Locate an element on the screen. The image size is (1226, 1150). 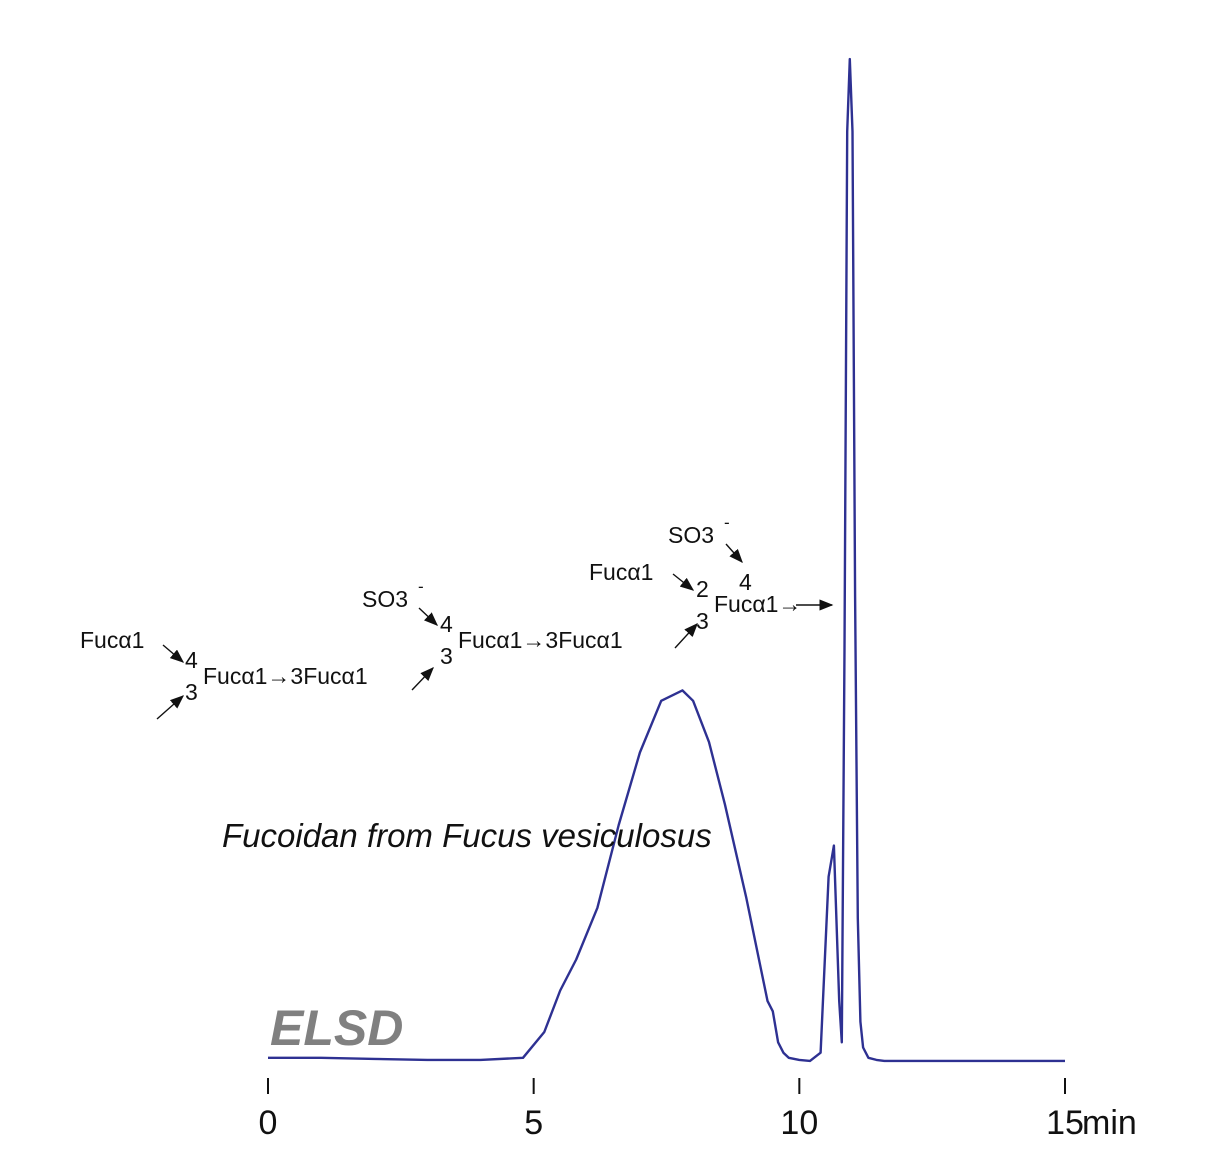
x-axis-unit-label: min is located at coordinates (1109, 1123).